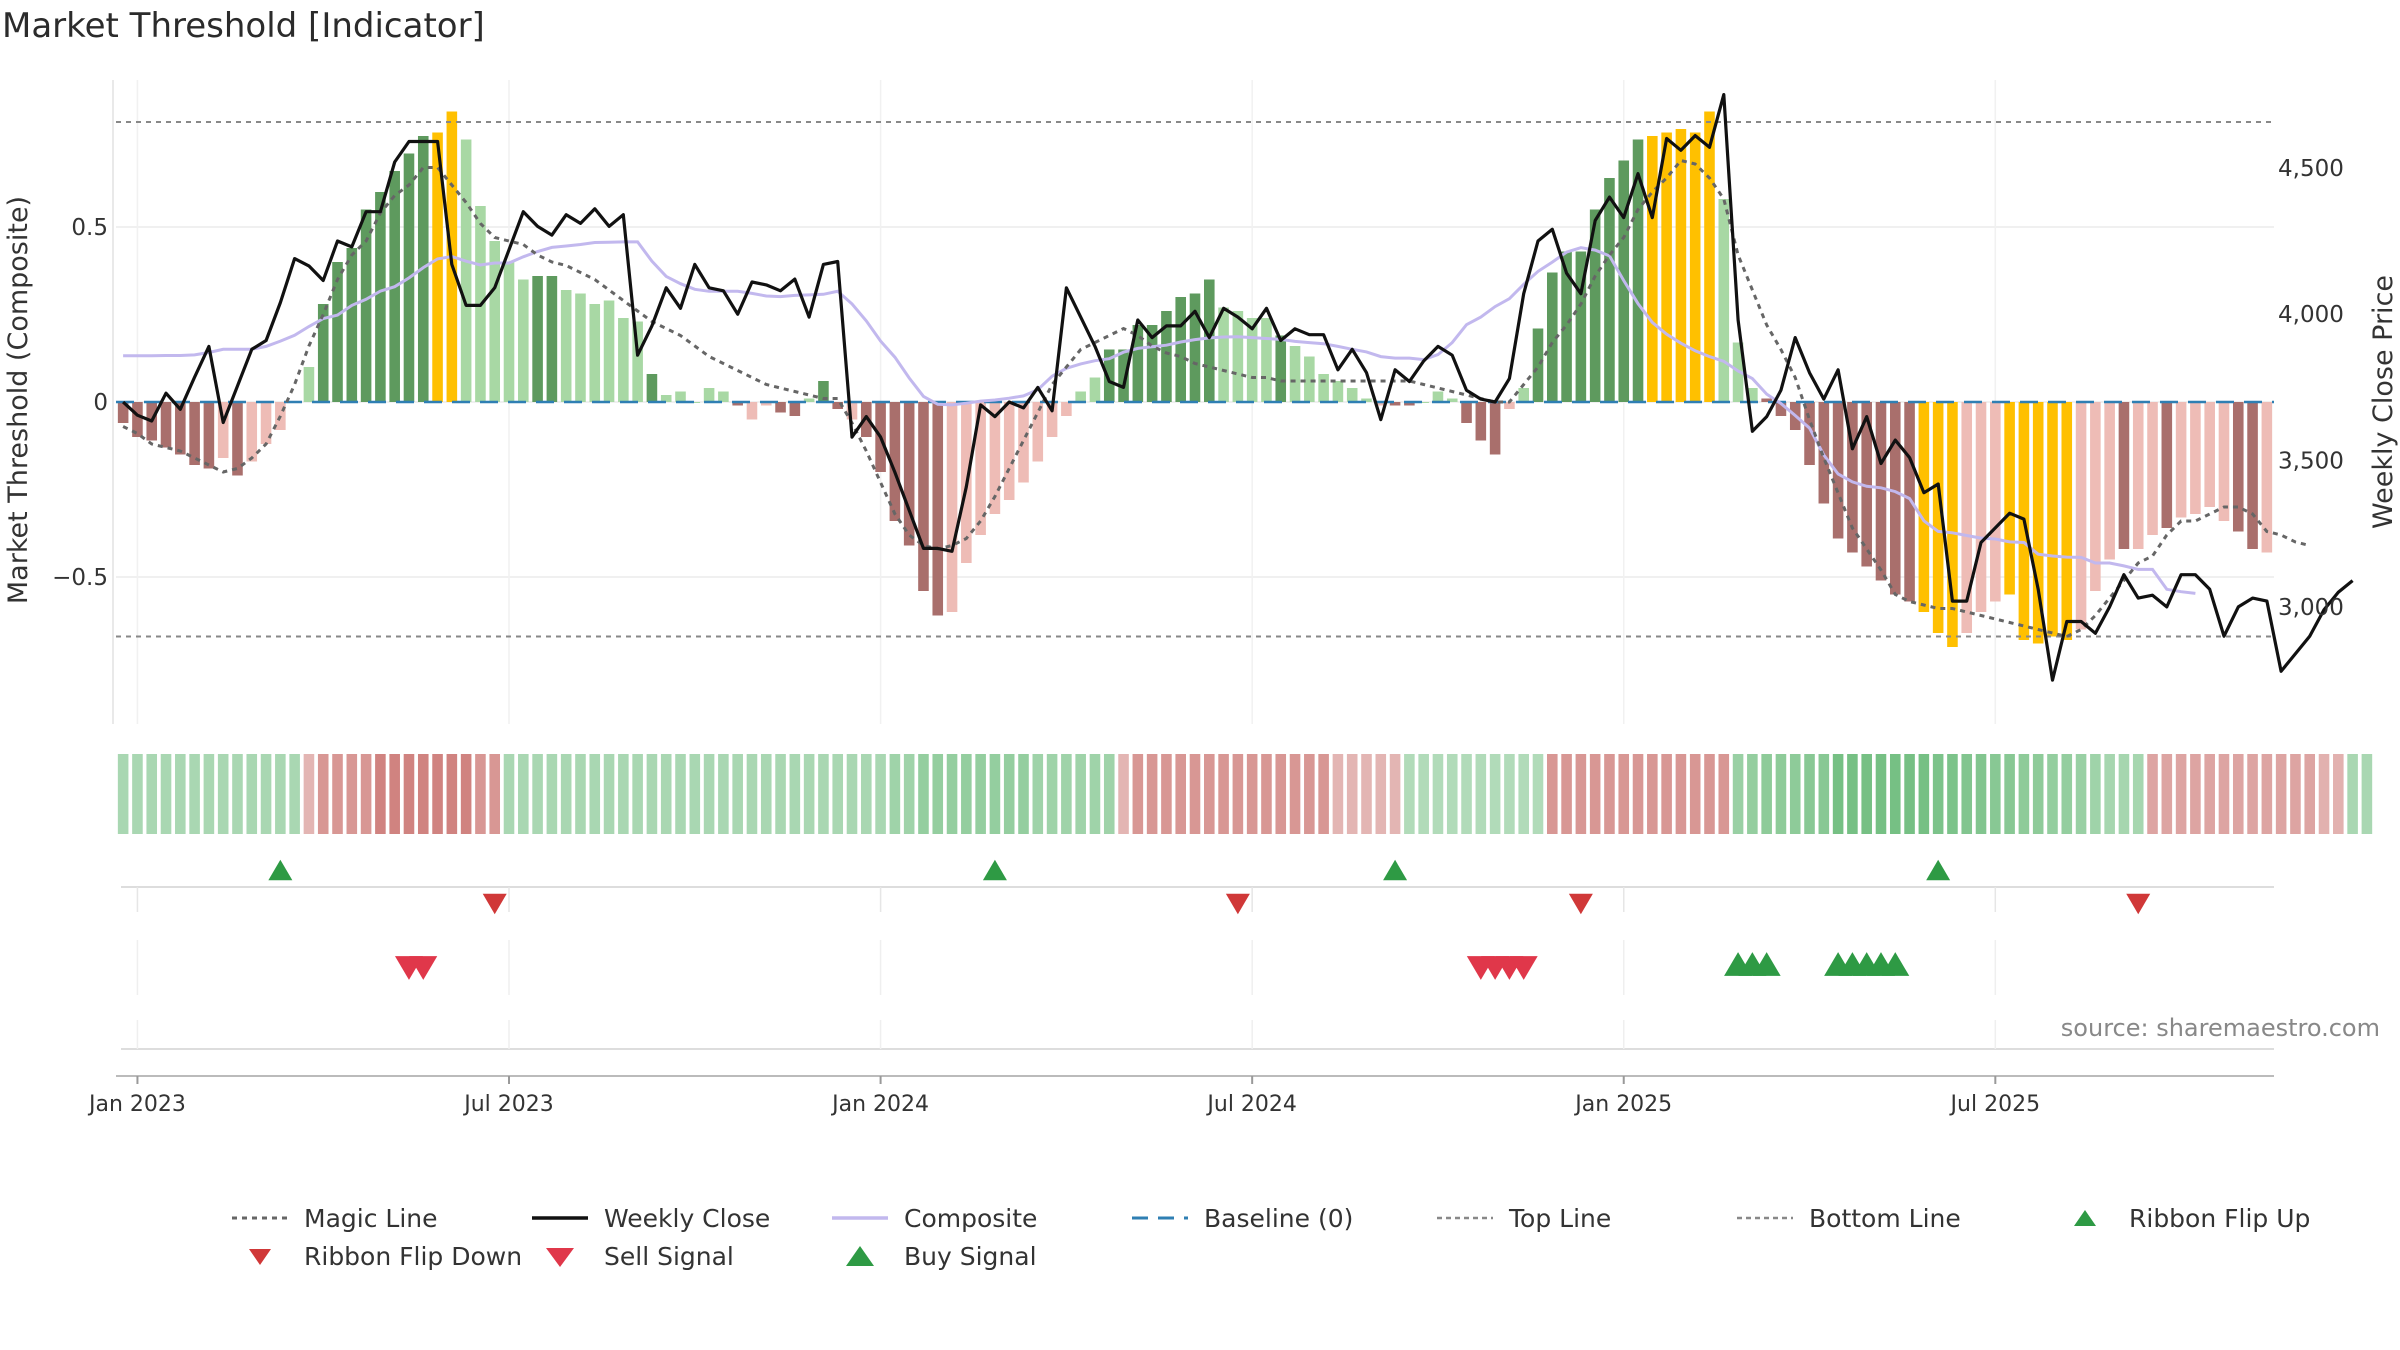 The image size is (2400, 1350). I want to click on legend-item-flip_down: Ribbon Flip Down, so click(376, 1256).